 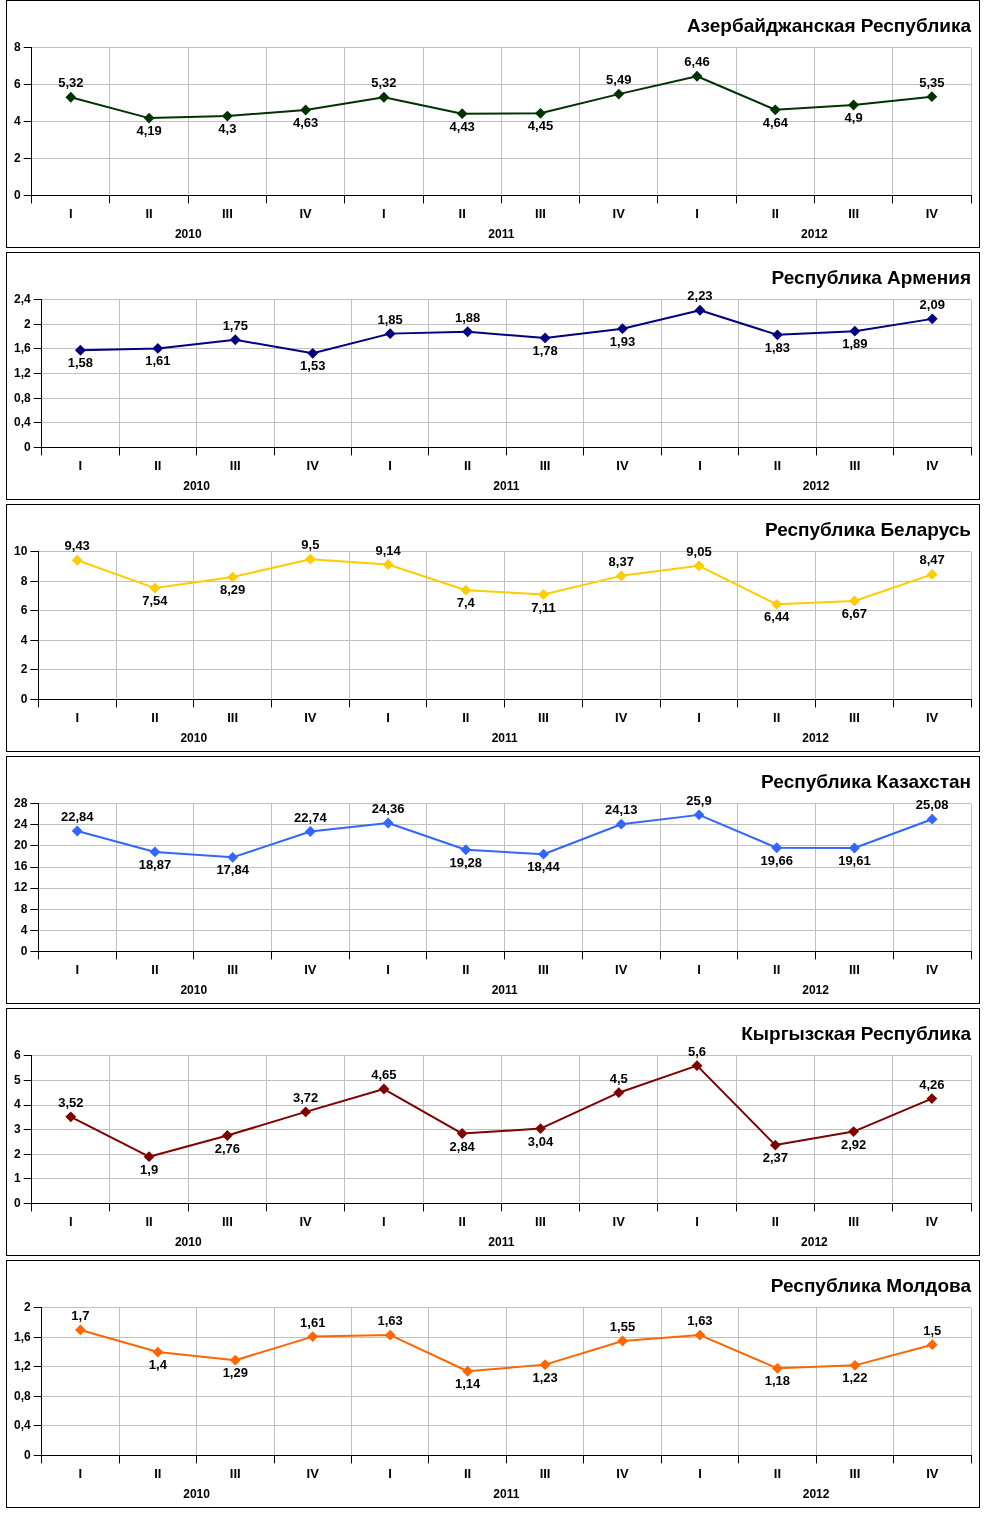 I want to click on y-tick-label: 0,4, so click(x=22, y=422).